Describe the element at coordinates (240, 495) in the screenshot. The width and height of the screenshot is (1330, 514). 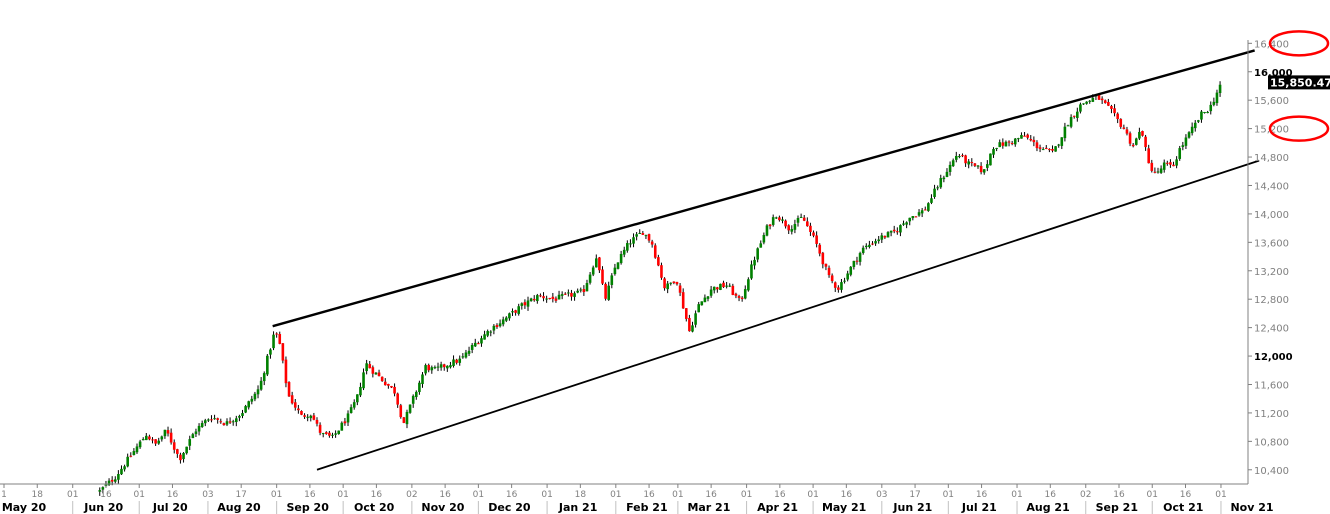
I see `x-day-label: 17` at that location.